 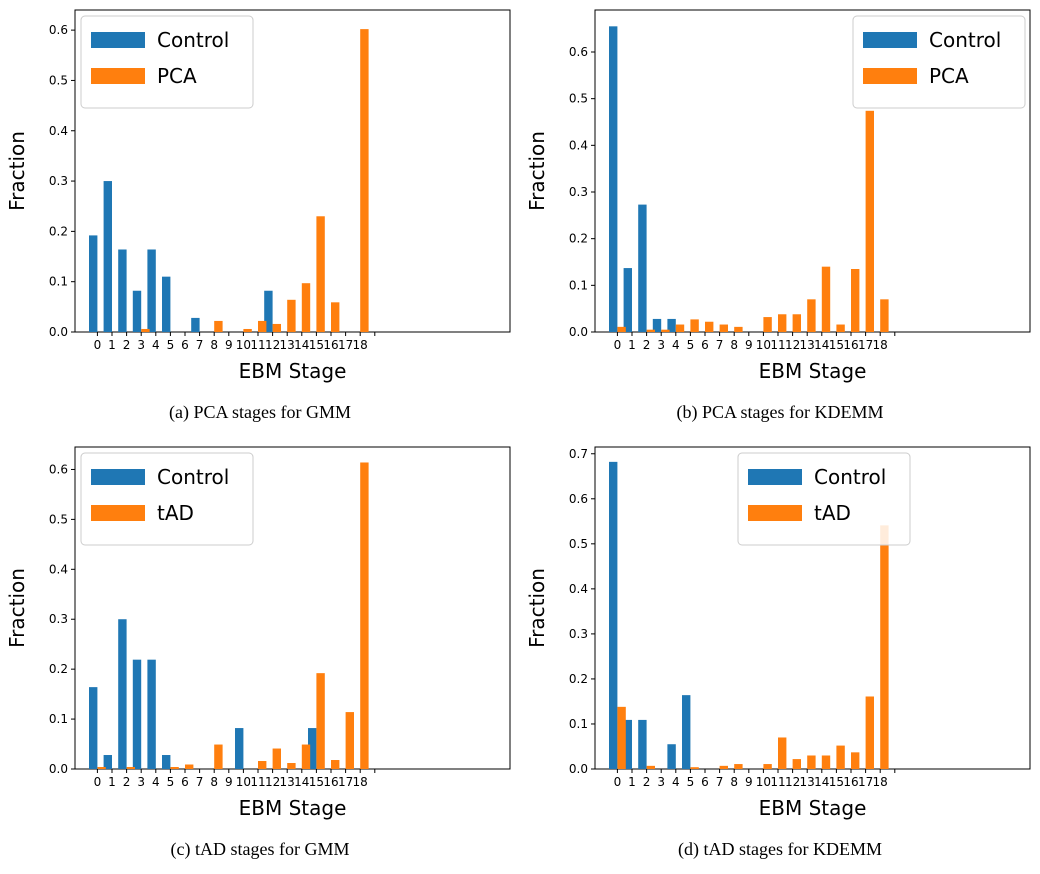 What do you see at coordinates (949, 76) in the screenshot?
I see `legend-label-pca: PCA` at bounding box center [949, 76].